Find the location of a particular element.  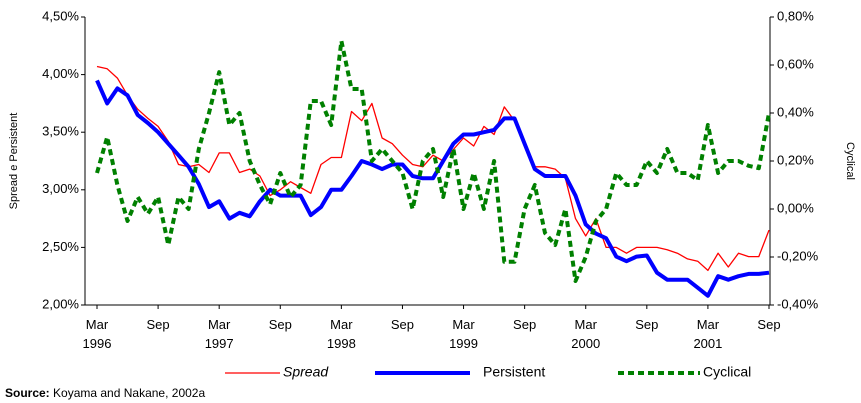

y2-axis-label: Cyclical is located at coordinates (850, 161).